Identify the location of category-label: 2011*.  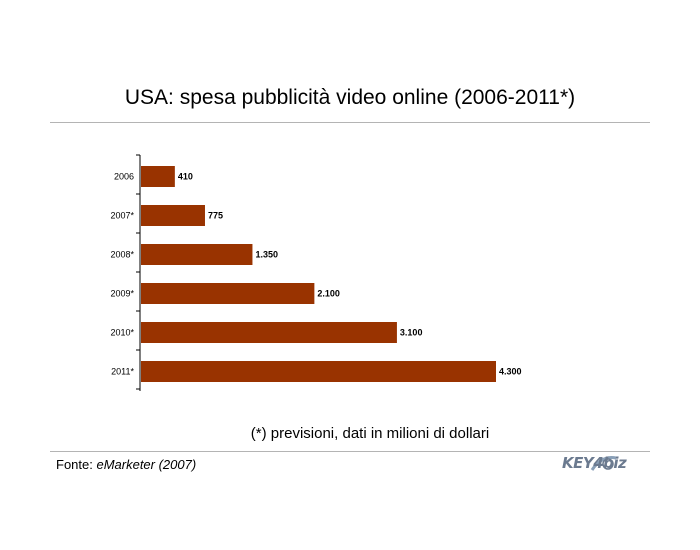
(122, 372).